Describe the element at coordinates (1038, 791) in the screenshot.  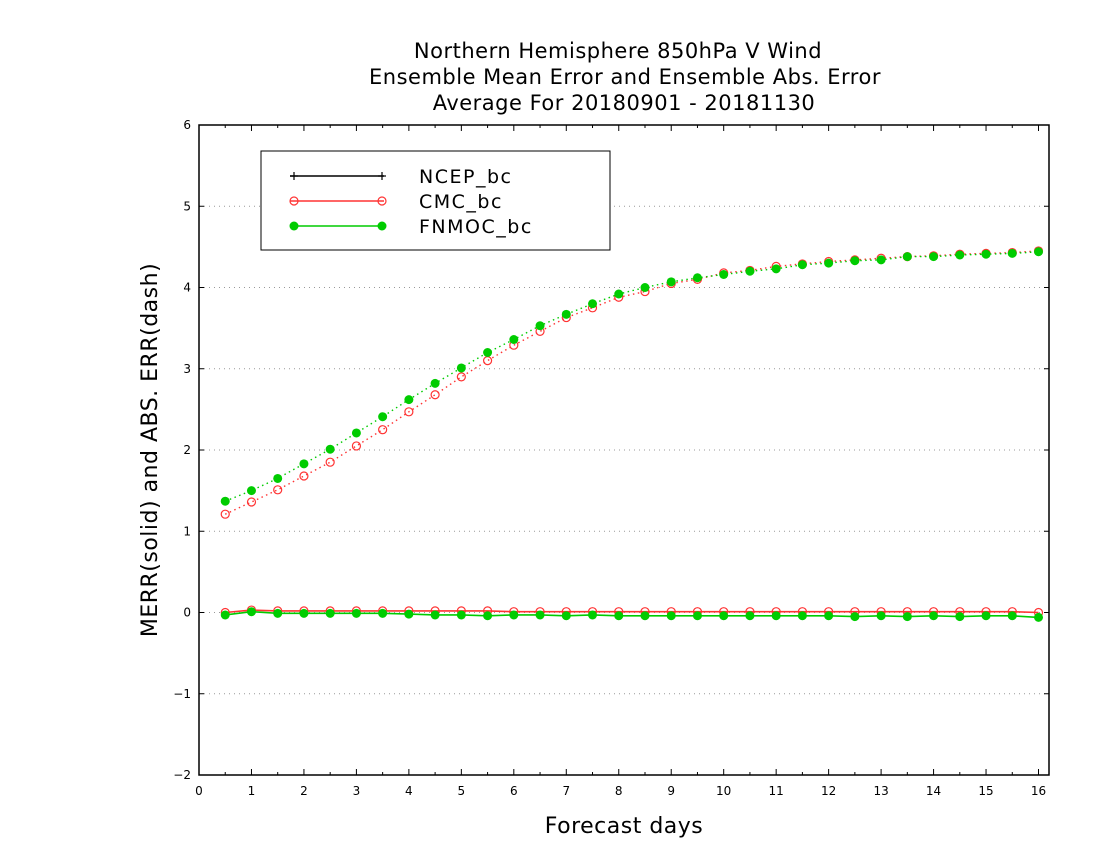
I see `x-tick-label: 16` at that location.